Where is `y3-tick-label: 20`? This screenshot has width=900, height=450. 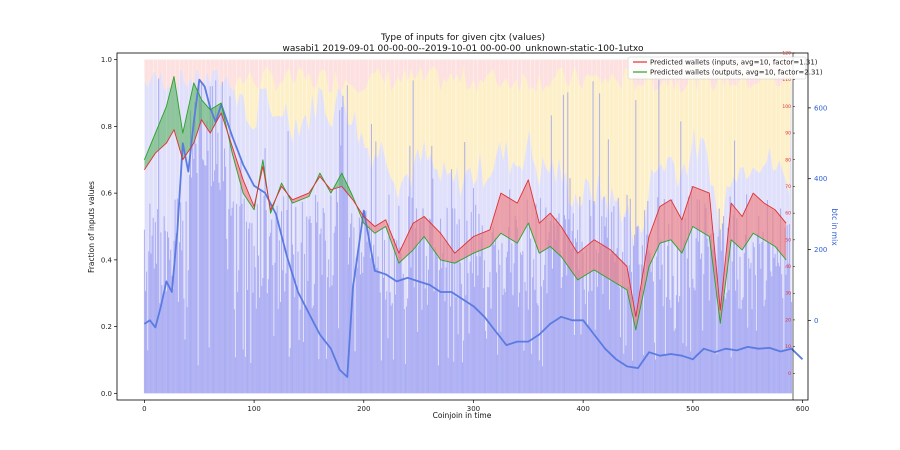 y3-tick-label: 20 is located at coordinates (788, 320).